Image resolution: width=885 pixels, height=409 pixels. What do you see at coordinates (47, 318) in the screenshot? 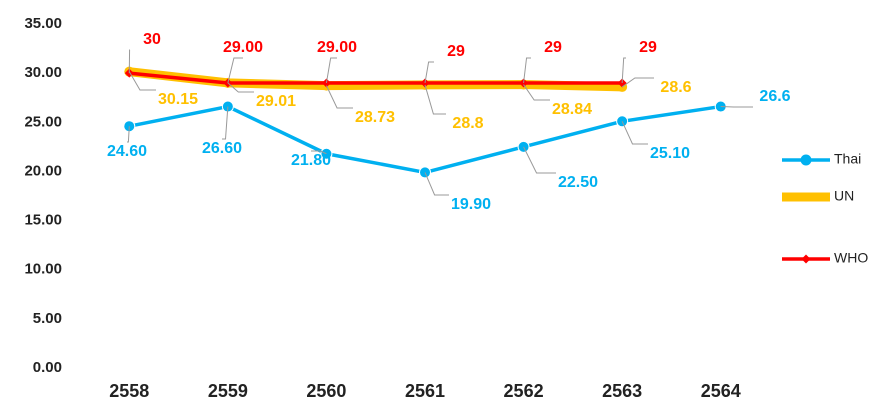
I see `y-tick-label: 5.00` at bounding box center [47, 318].